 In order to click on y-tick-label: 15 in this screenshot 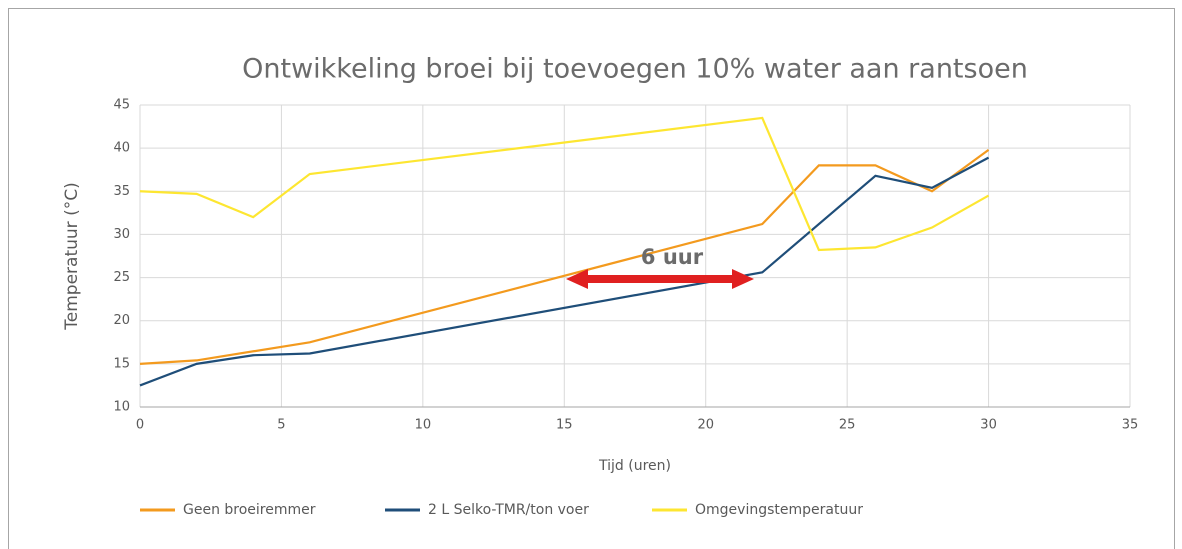, I will do `click(121, 363)`.